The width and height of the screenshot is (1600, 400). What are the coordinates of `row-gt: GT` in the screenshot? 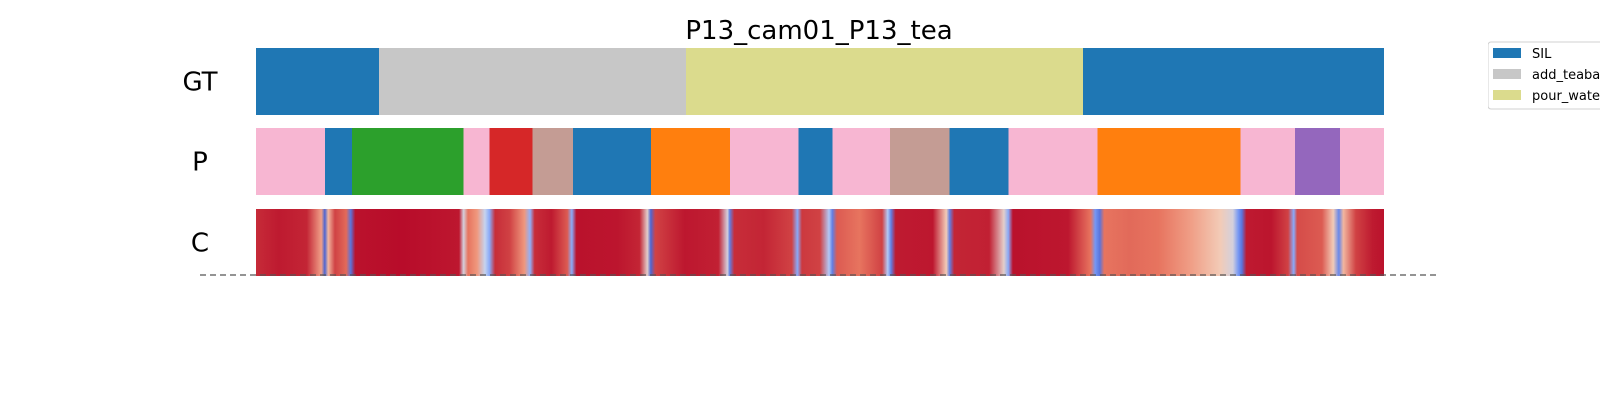 It's located at (783, 81).